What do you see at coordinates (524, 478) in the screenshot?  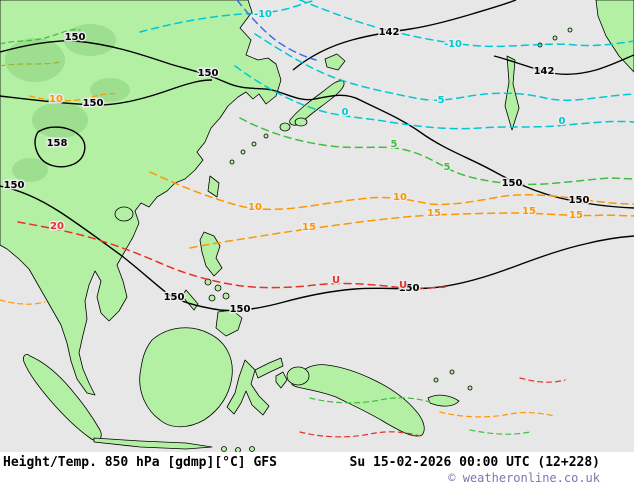 I see `copyright-link: © weatheronline.co.uk` at bounding box center [524, 478].